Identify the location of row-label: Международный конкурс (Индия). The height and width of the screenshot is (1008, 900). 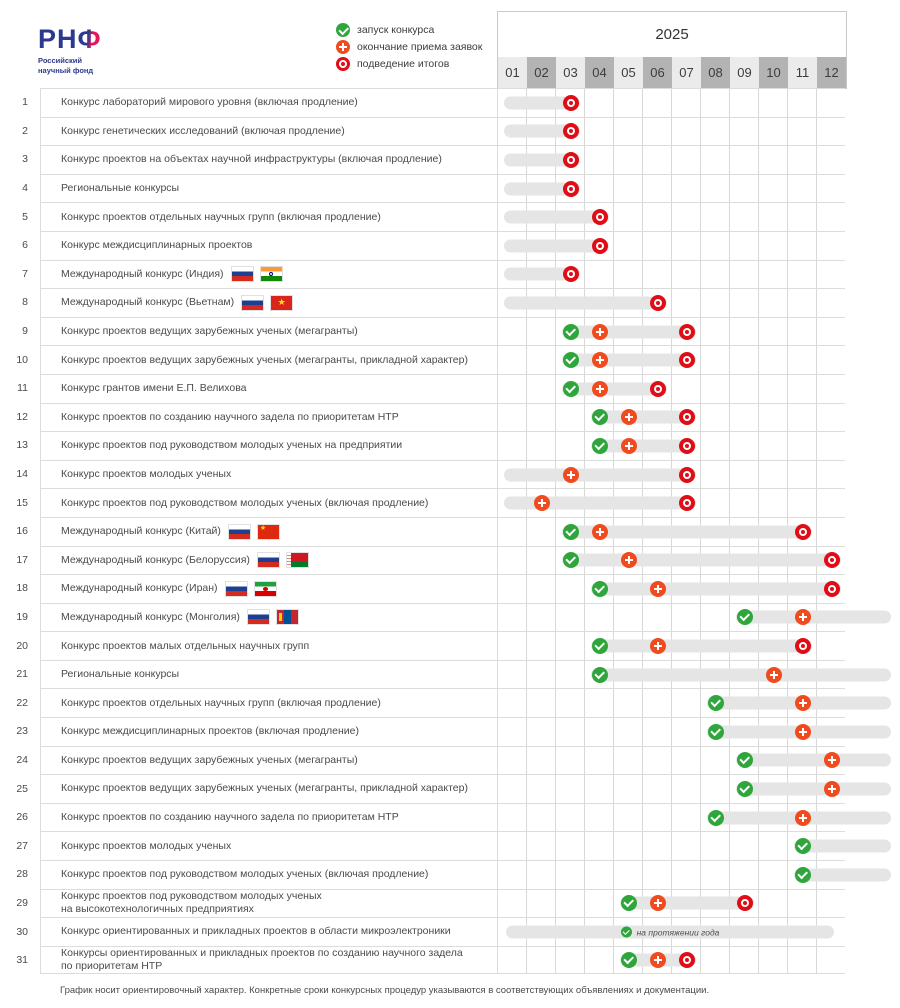
(142, 273).